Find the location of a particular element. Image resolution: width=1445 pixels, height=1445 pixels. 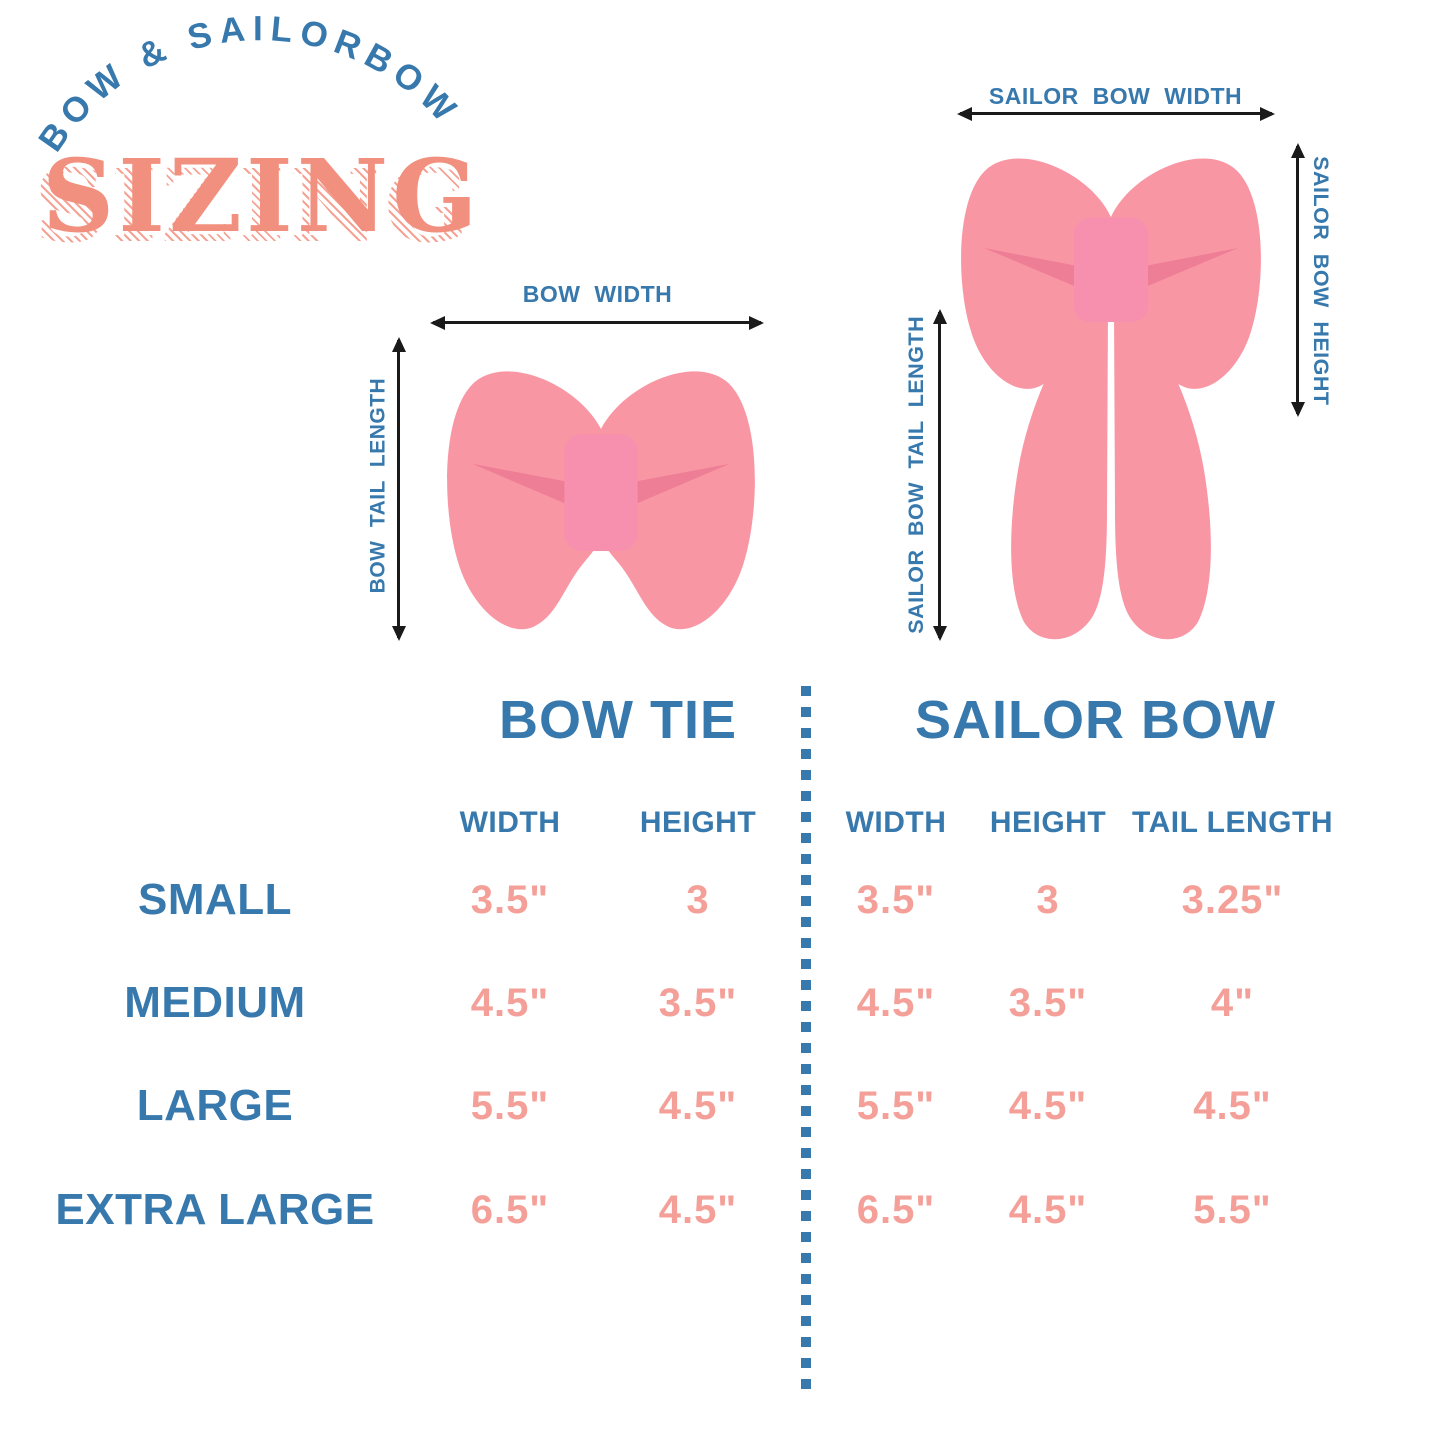

table-header-row: WIDTH HEIGHT WIDTH HEIGHT TAIL LENGTH is located at coordinates (722, 823).